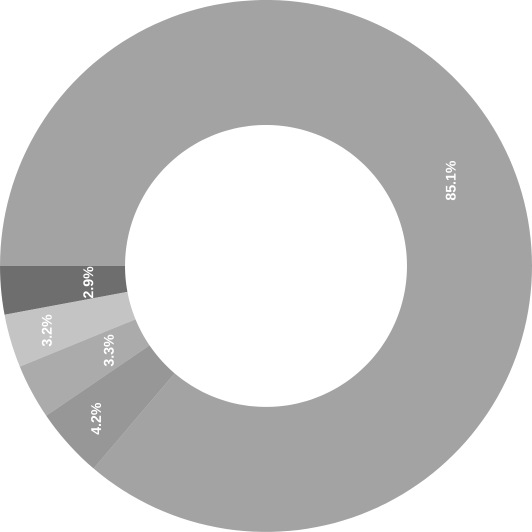 This screenshot has width=532, height=532. What do you see at coordinates (88, 282) in the screenshot?
I see `data-label: 2.9%` at bounding box center [88, 282].